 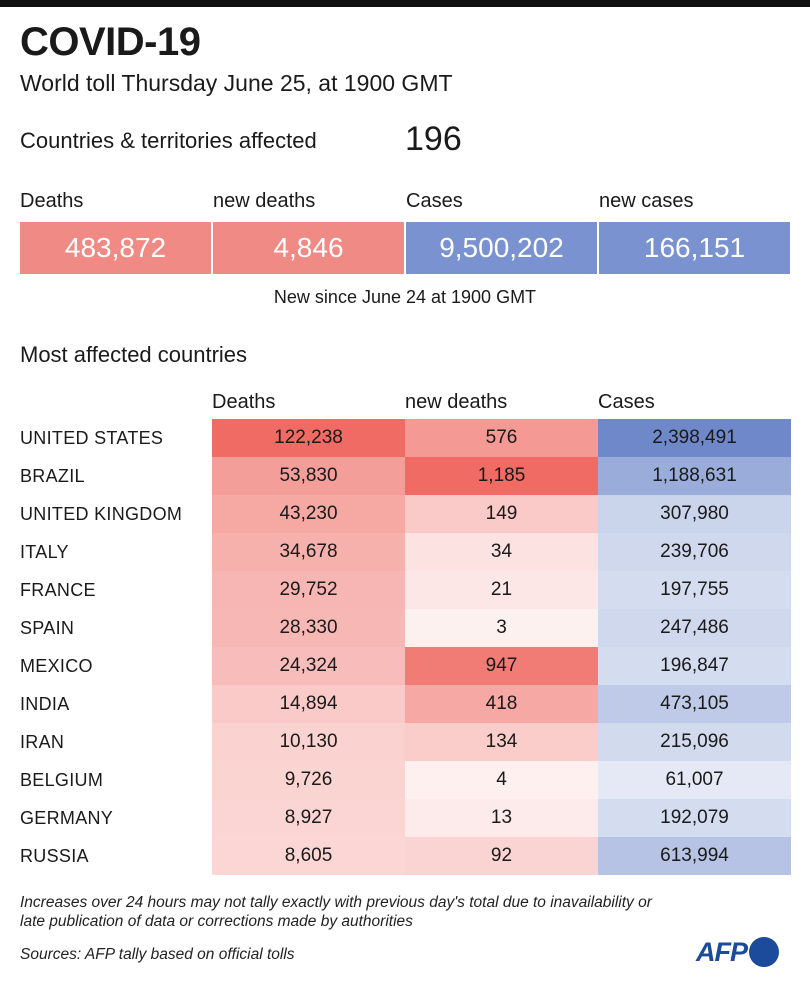 I want to click on cell-new-deaths: 92, so click(x=501, y=856).